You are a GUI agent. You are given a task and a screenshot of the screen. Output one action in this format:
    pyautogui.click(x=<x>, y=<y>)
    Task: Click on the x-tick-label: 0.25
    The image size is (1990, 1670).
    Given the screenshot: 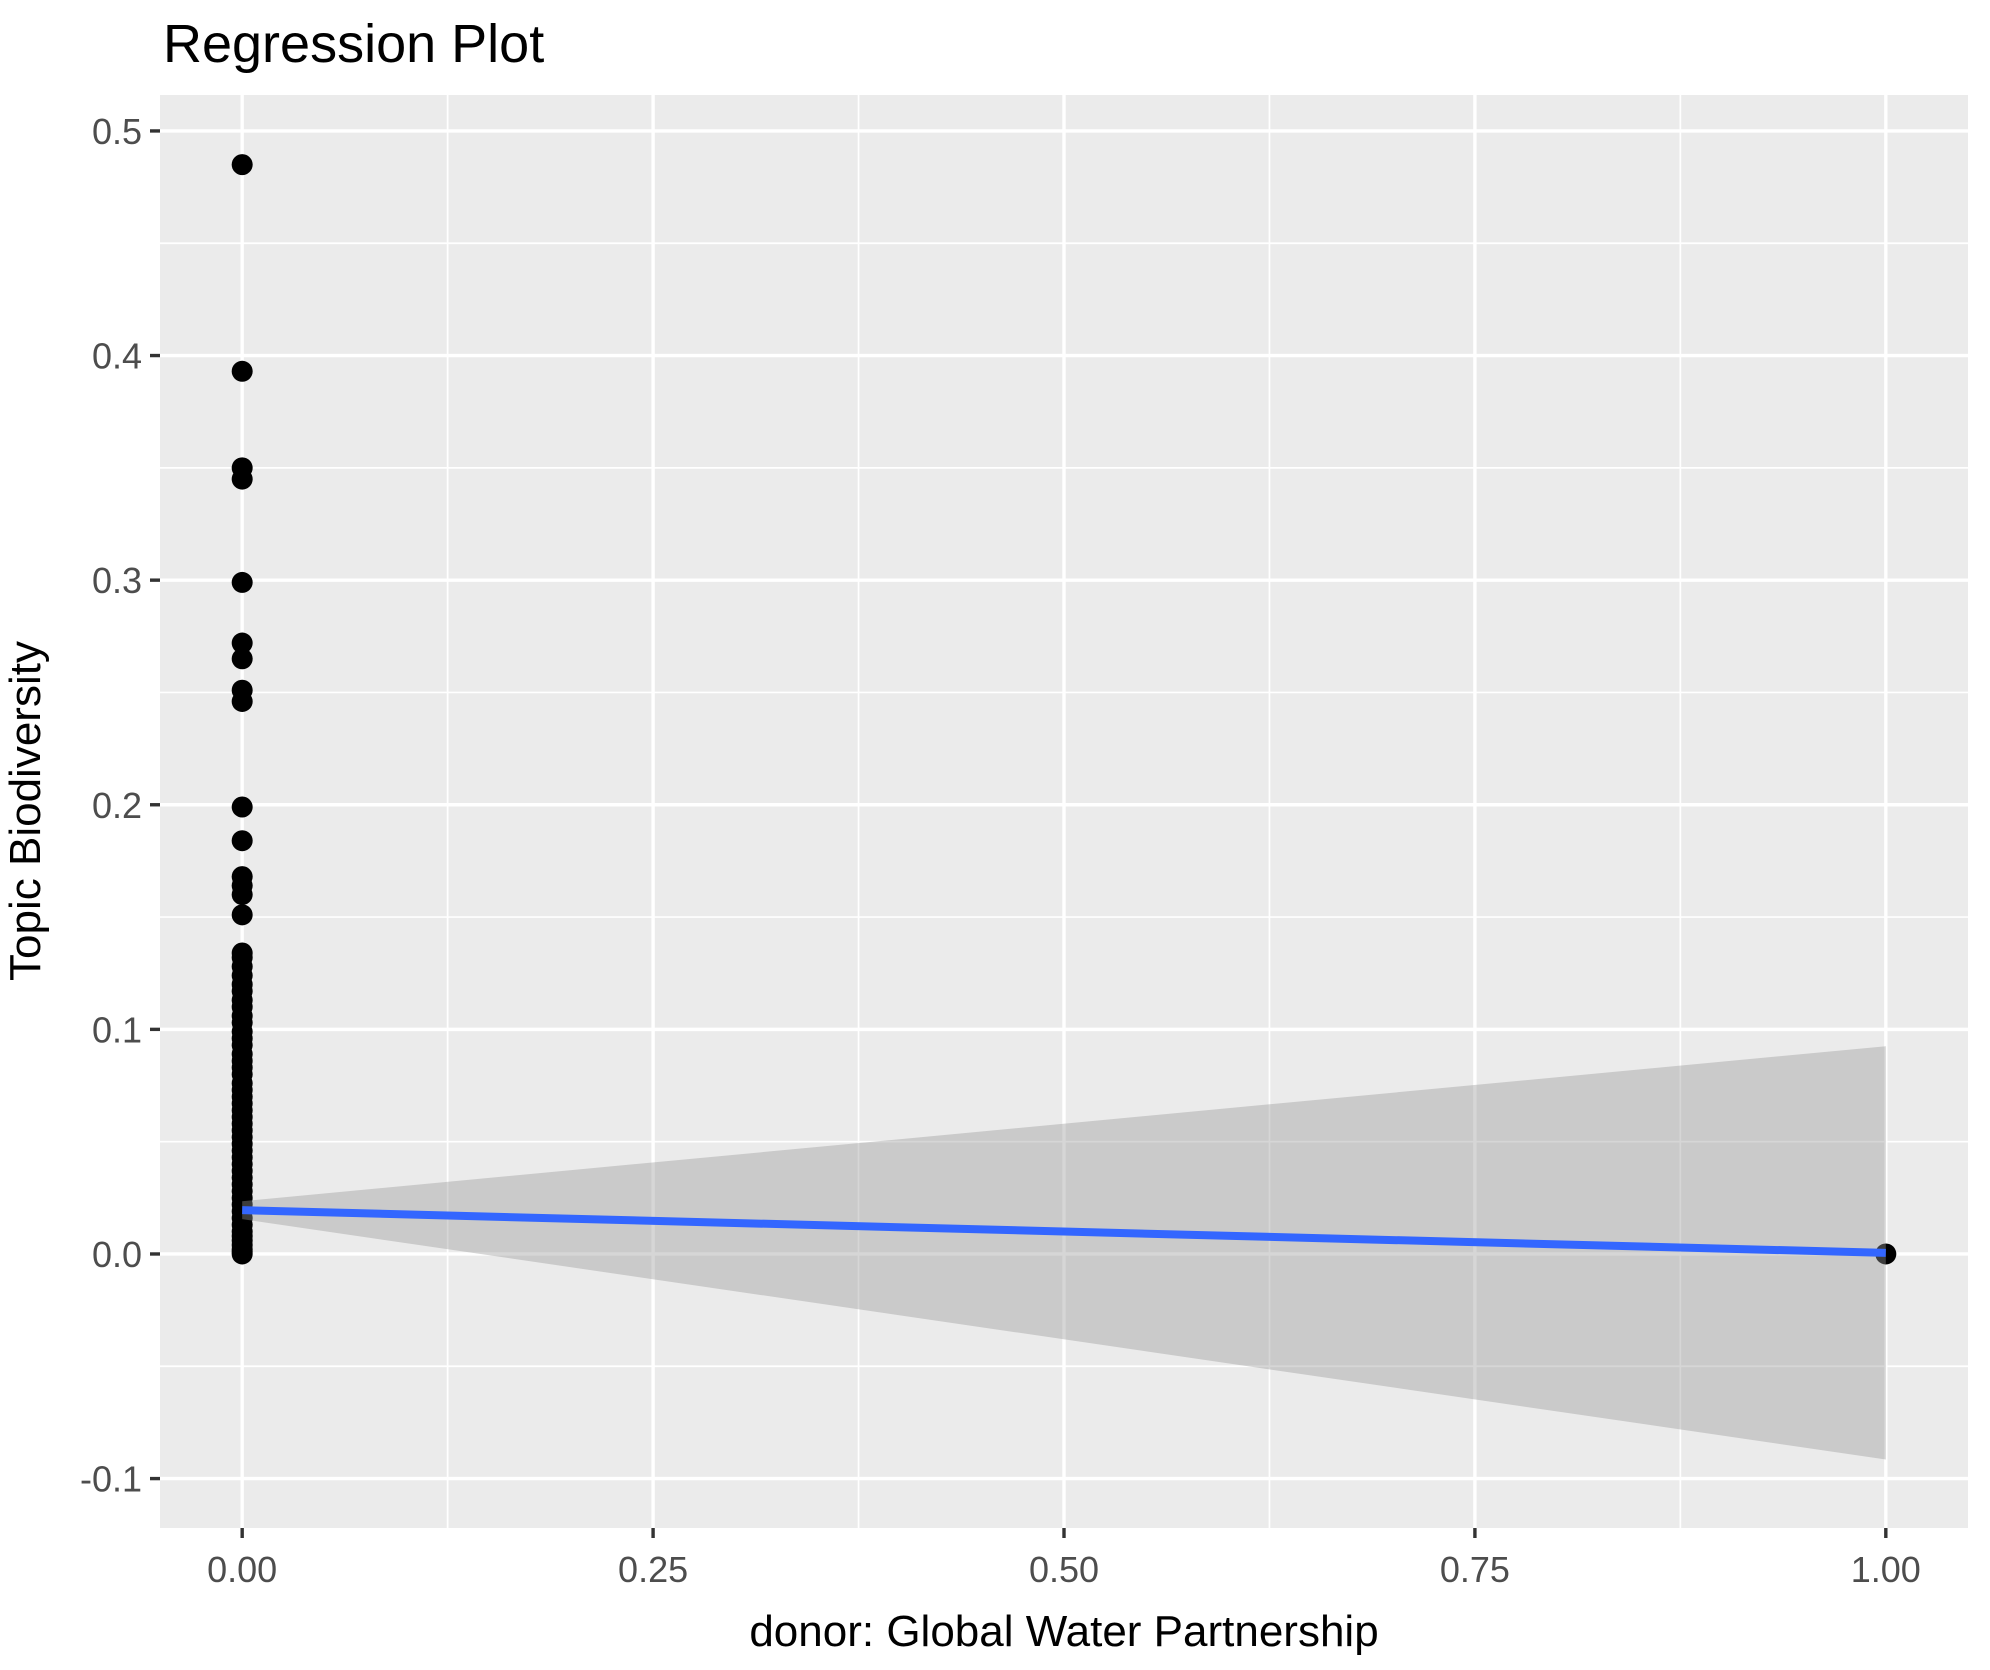 What is the action you would take?
    pyautogui.click(x=653, y=1569)
    